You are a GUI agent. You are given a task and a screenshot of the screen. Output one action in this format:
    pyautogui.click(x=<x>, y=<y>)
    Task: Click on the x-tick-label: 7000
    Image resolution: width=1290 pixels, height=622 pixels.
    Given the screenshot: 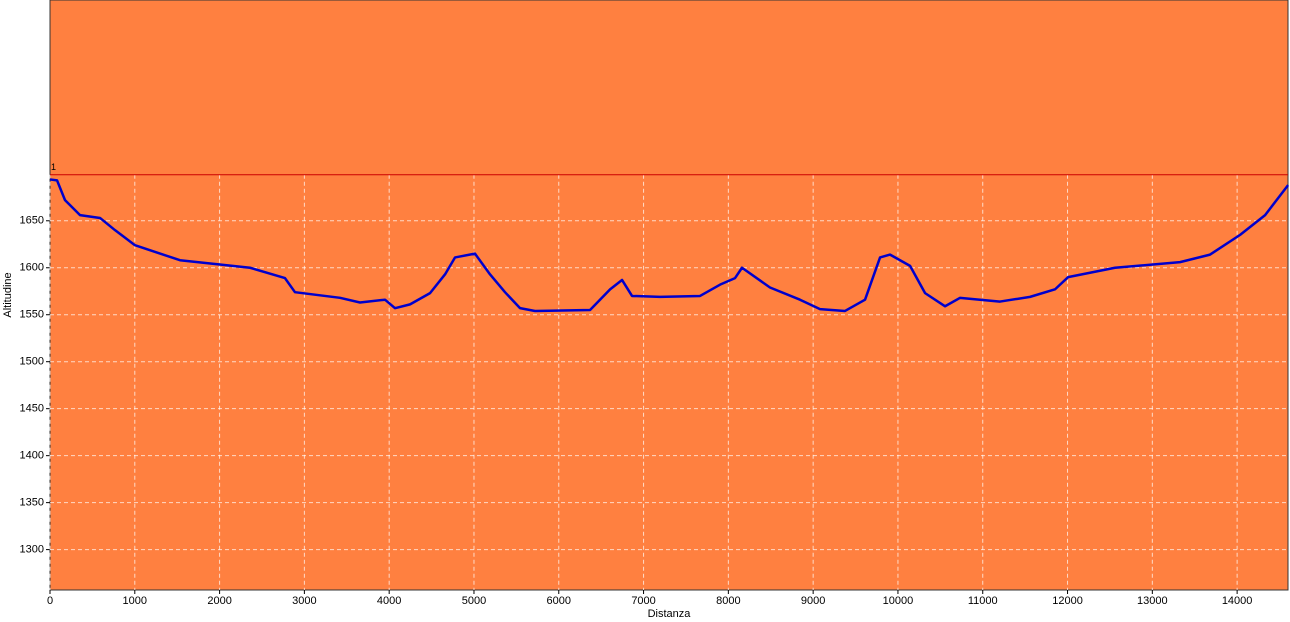 What is the action you would take?
    pyautogui.click(x=643, y=601)
    